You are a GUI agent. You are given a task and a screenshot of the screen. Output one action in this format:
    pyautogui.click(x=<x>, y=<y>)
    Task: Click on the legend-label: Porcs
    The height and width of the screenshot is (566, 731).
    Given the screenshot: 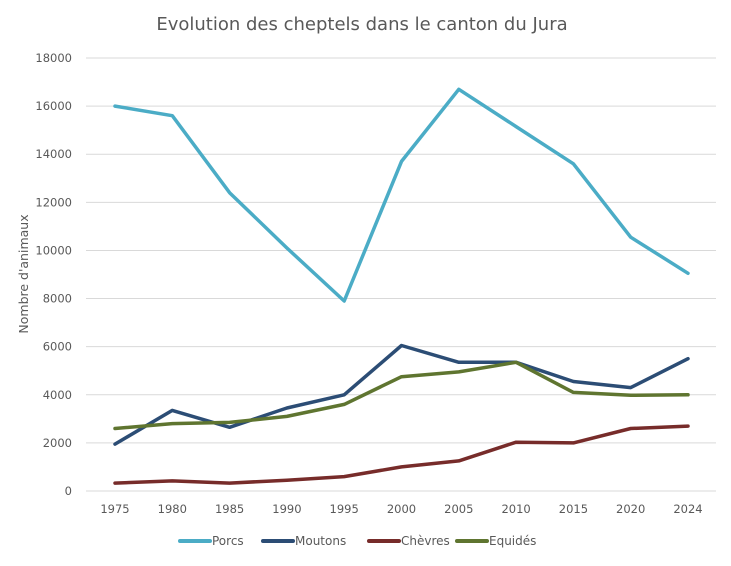 What is the action you would take?
    pyautogui.click(x=228, y=541)
    